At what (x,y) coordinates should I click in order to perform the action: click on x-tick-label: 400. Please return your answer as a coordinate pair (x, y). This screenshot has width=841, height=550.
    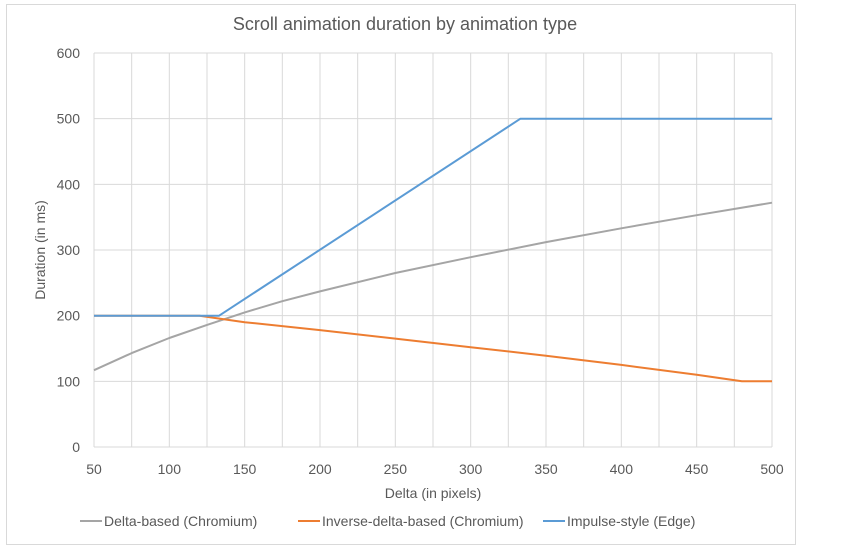
    Looking at the image, I should click on (622, 469).